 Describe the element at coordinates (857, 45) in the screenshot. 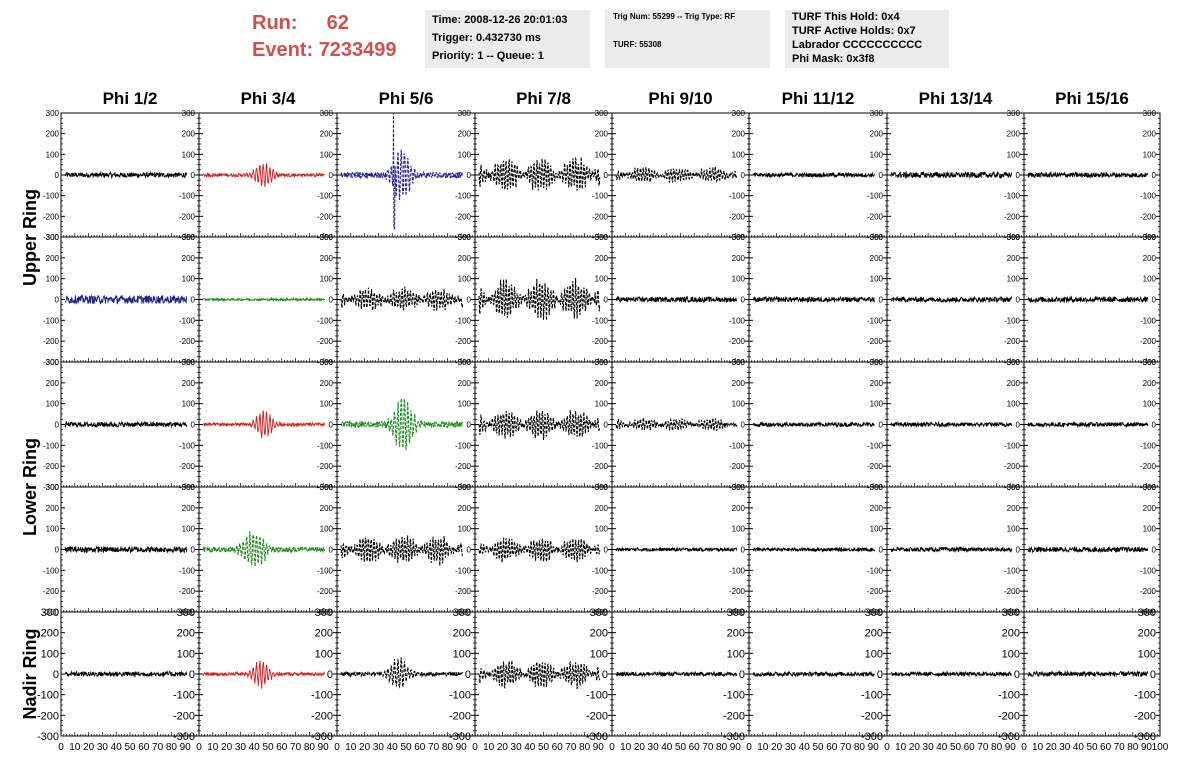

I see `labrador-line: Labrador CCCCCCCCCC` at that location.